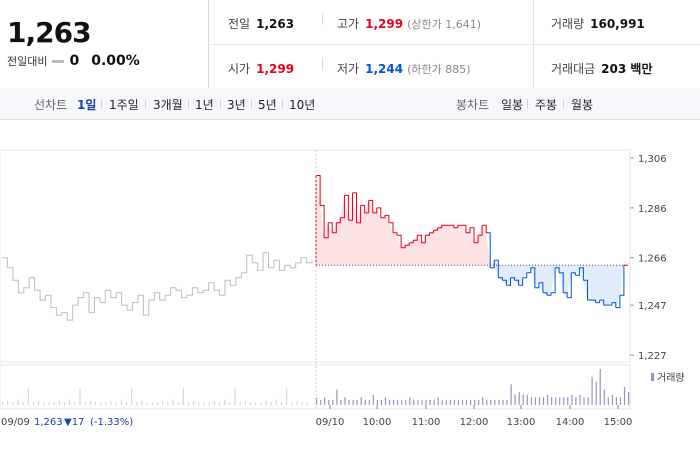 The width and height of the screenshot is (700, 450). I want to click on high-cell: 고가 1,299 (상한가 1,641), so click(409, 23).